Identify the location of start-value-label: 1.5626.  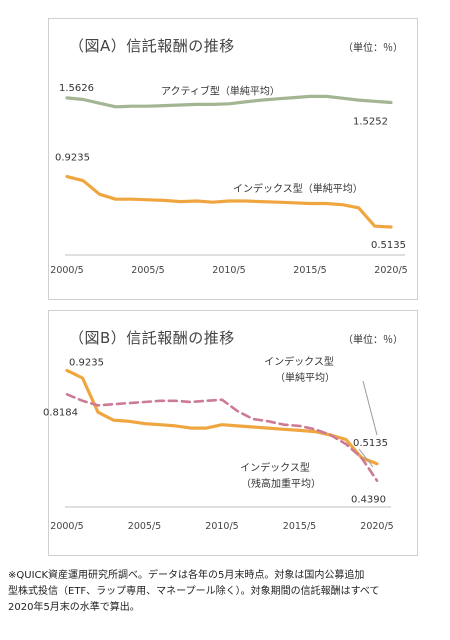
(76, 88).